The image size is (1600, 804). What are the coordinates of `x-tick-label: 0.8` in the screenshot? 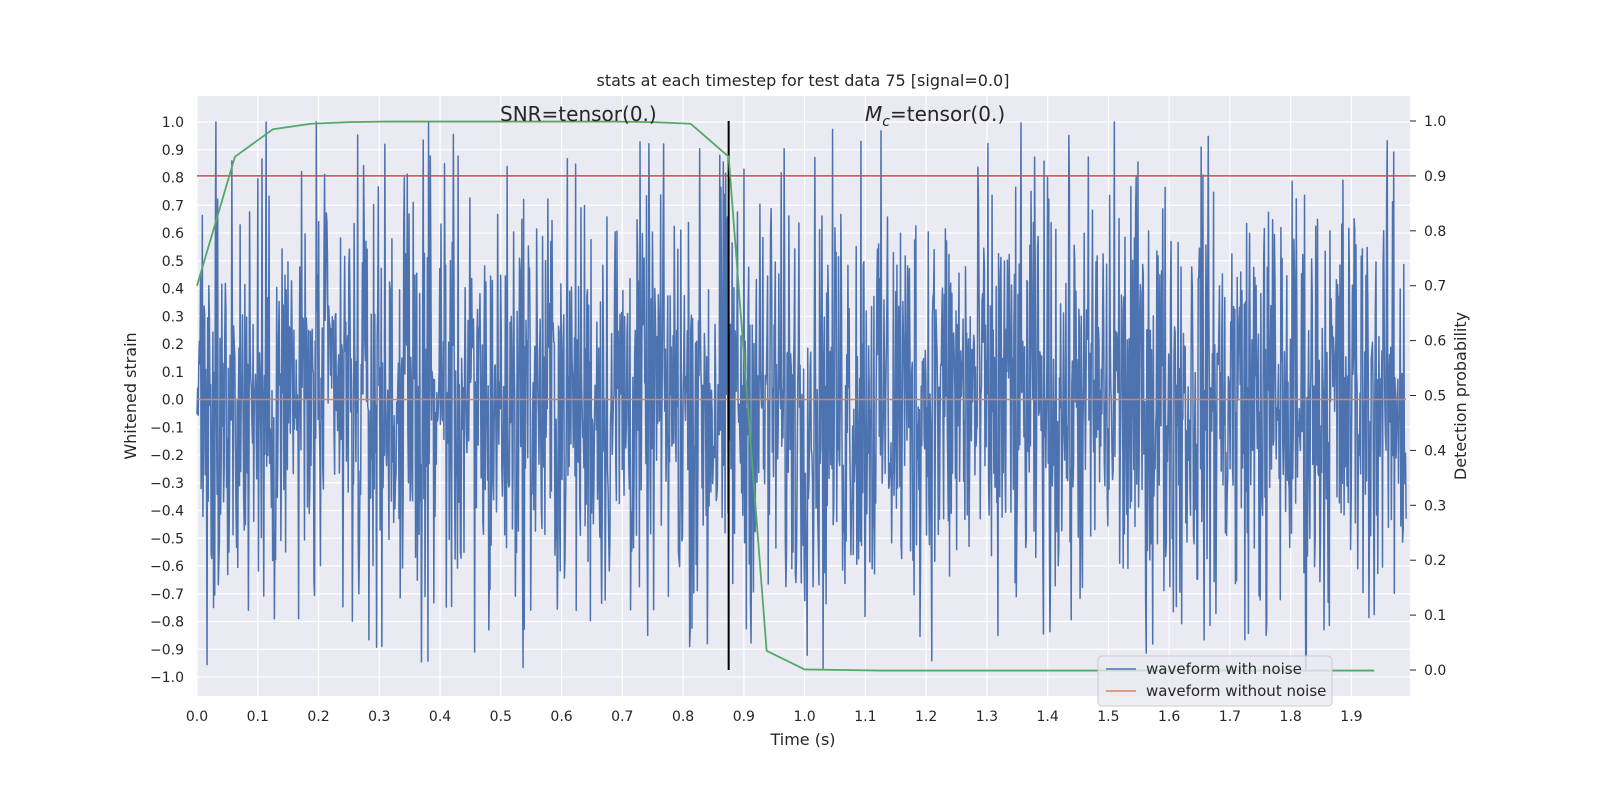 It's located at (683, 717).